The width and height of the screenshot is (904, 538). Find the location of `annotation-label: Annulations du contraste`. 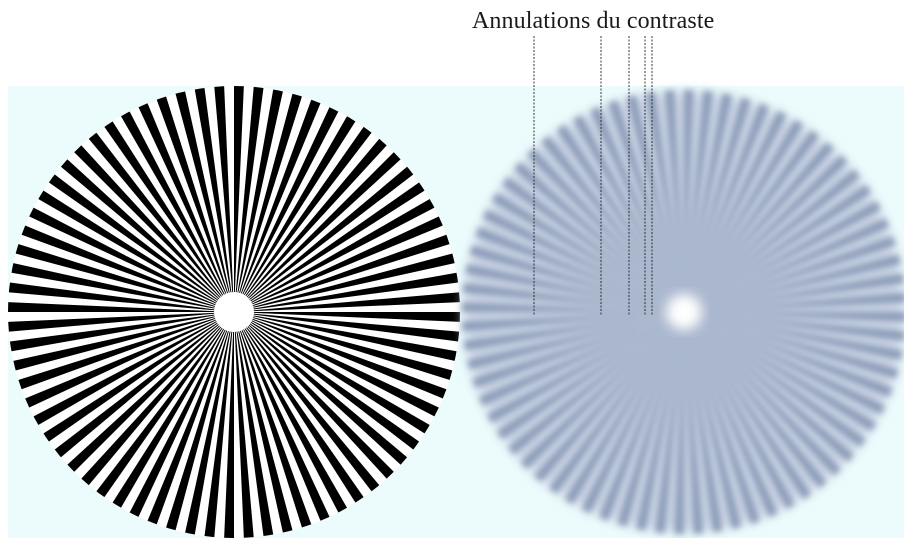

annotation-label: Annulations du contraste is located at coordinates (593, 21).